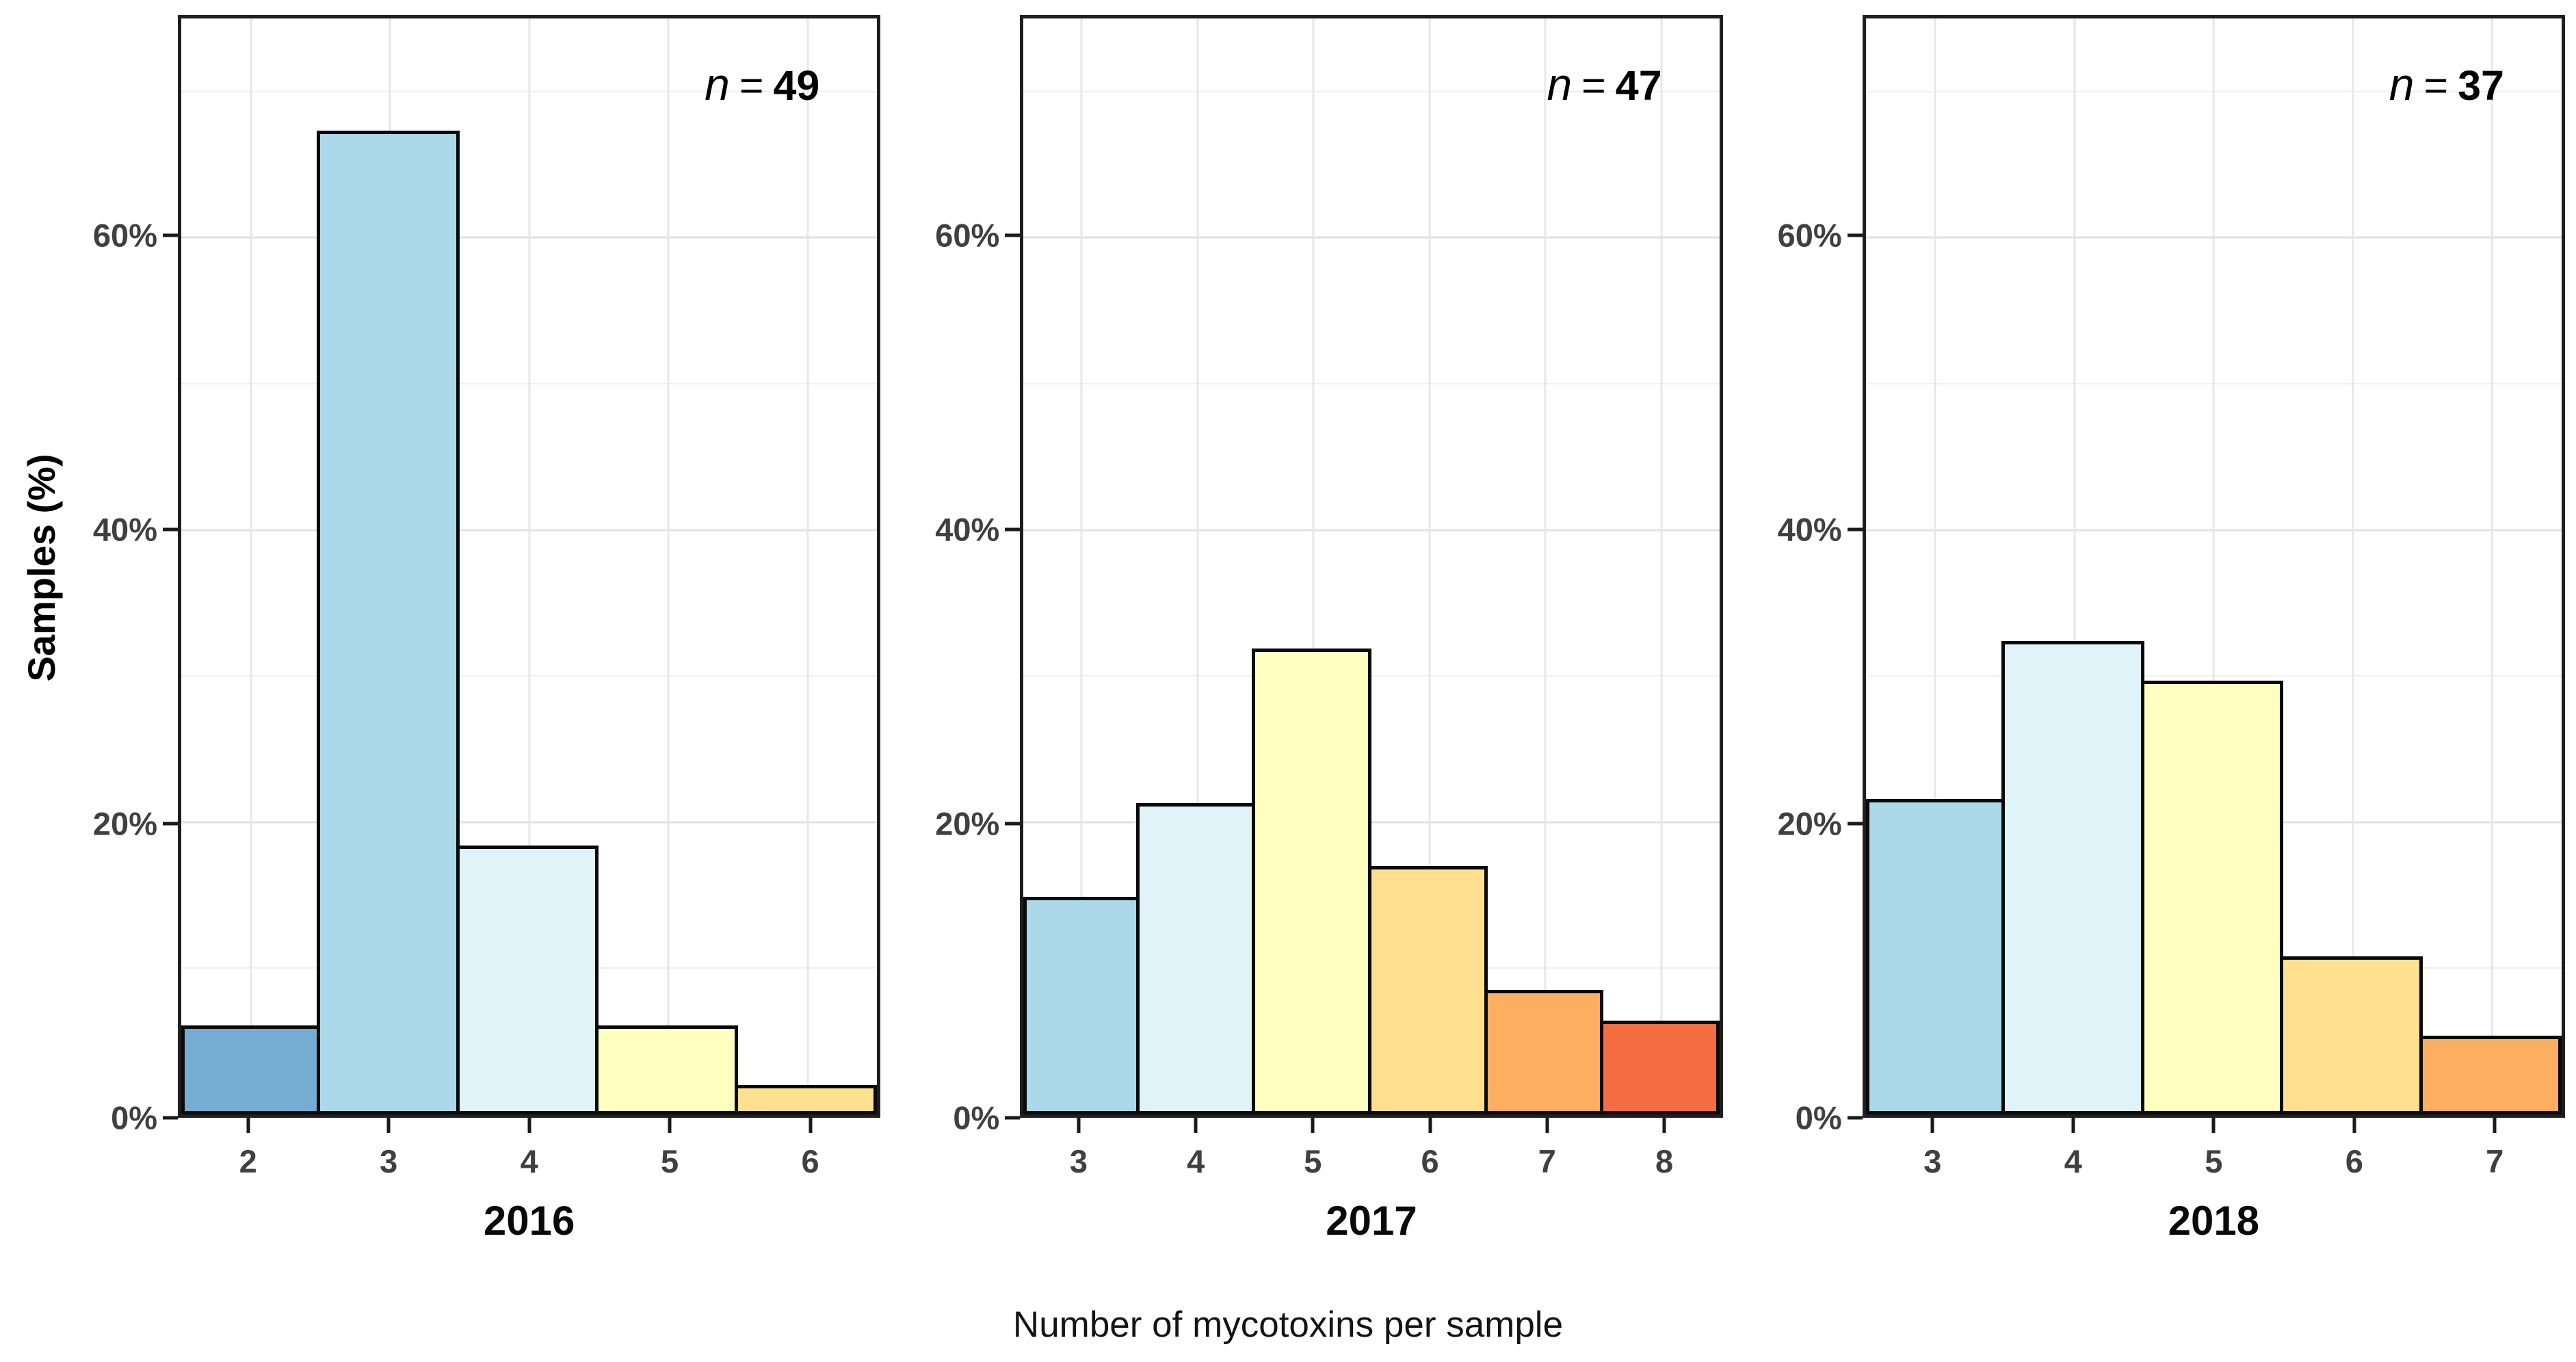 This screenshot has width=2576, height=1362. Describe the element at coordinates (41, 568) in the screenshot. I see `y-axis-title: Samples (%)` at that location.